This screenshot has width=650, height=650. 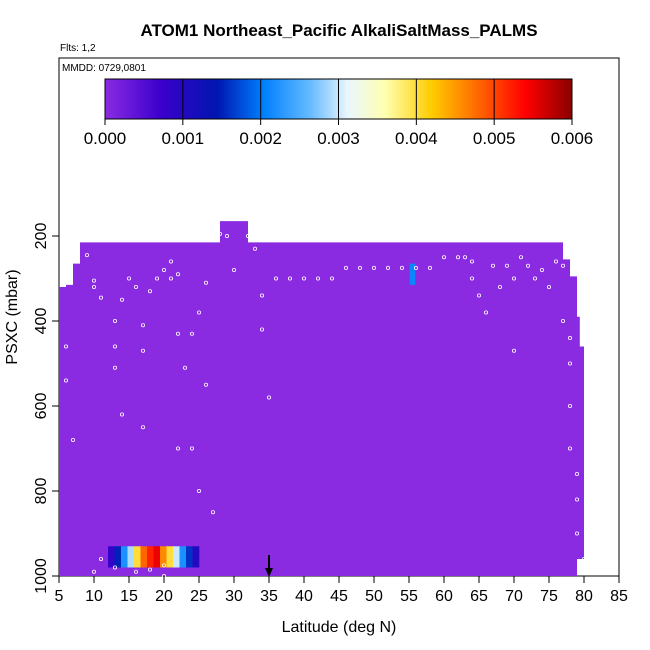 What do you see at coordinates (339, 596) in the screenshot?
I see `x-tick-label: 45` at bounding box center [339, 596].